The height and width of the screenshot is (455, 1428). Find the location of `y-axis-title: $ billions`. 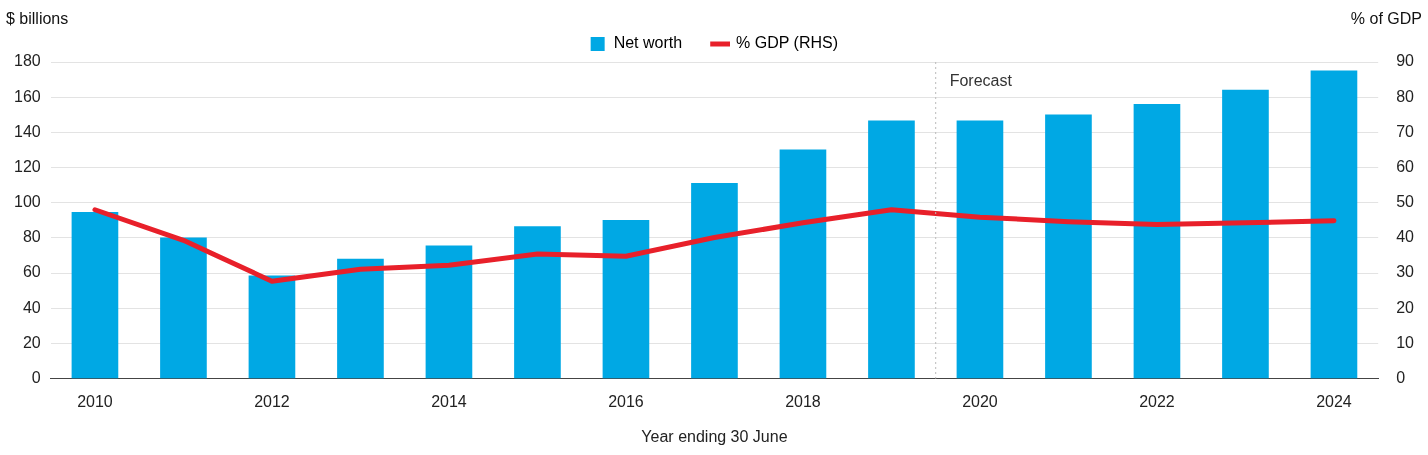

y-axis-title: $ billions is located at coordinates (37, 19).